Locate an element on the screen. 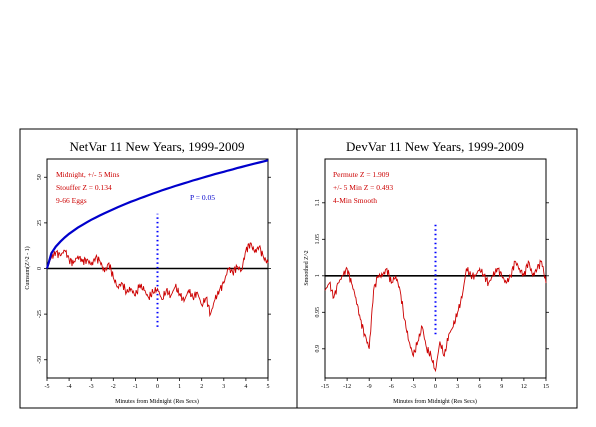 The image size is (596, 427). netvar-y-tick-labels: 50 25 0 -25 -50 is located at coordinates (40, 269).